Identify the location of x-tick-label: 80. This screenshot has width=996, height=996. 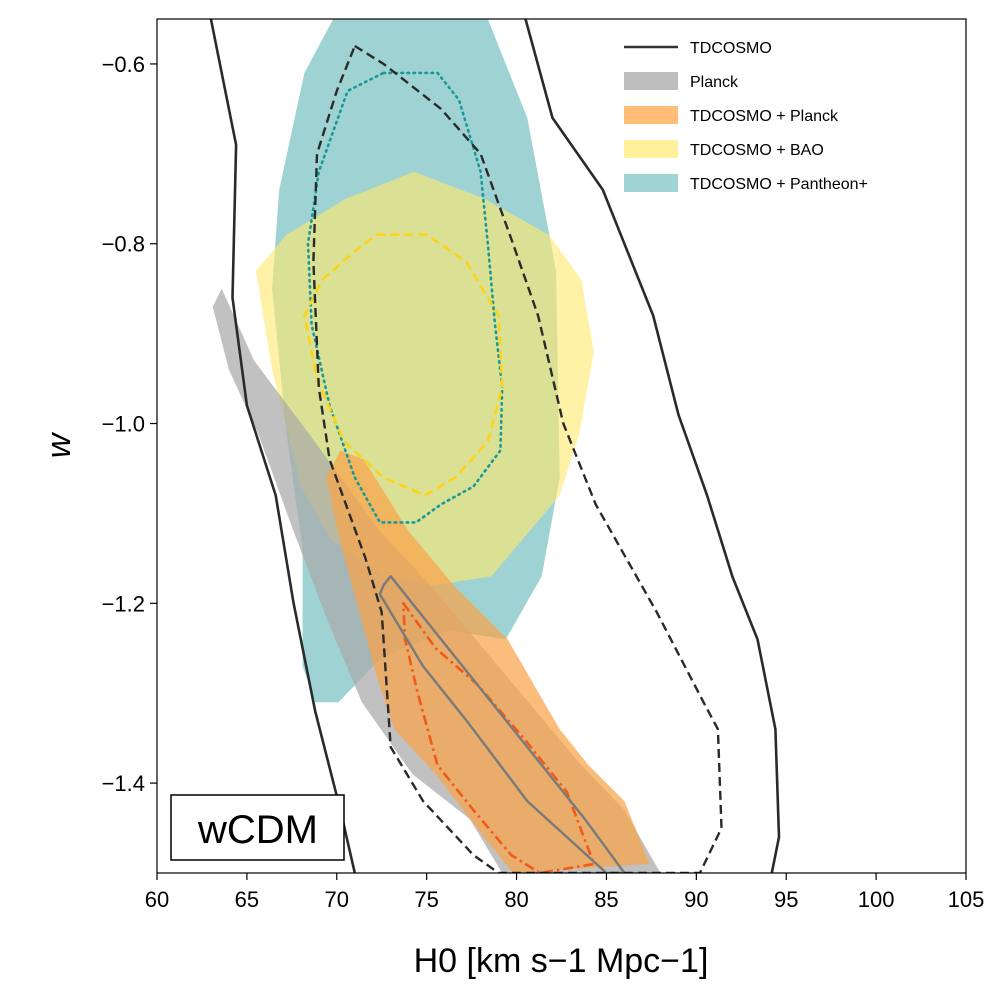
(516, 899).